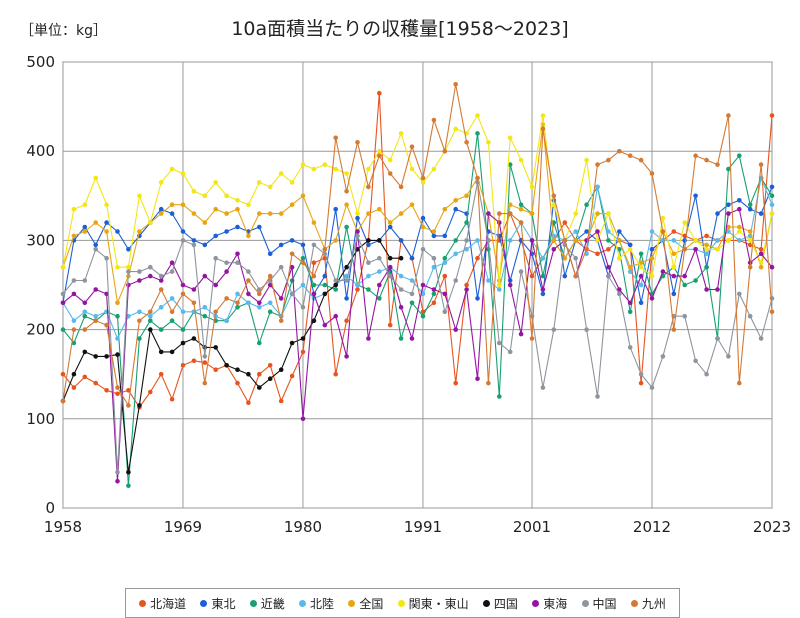 This screenshot has width=800, height=618. What do you see at coordinates (183, 527) in the screenshot?
I see `x-tick-label: 1969` at bounding box center [183, 527].